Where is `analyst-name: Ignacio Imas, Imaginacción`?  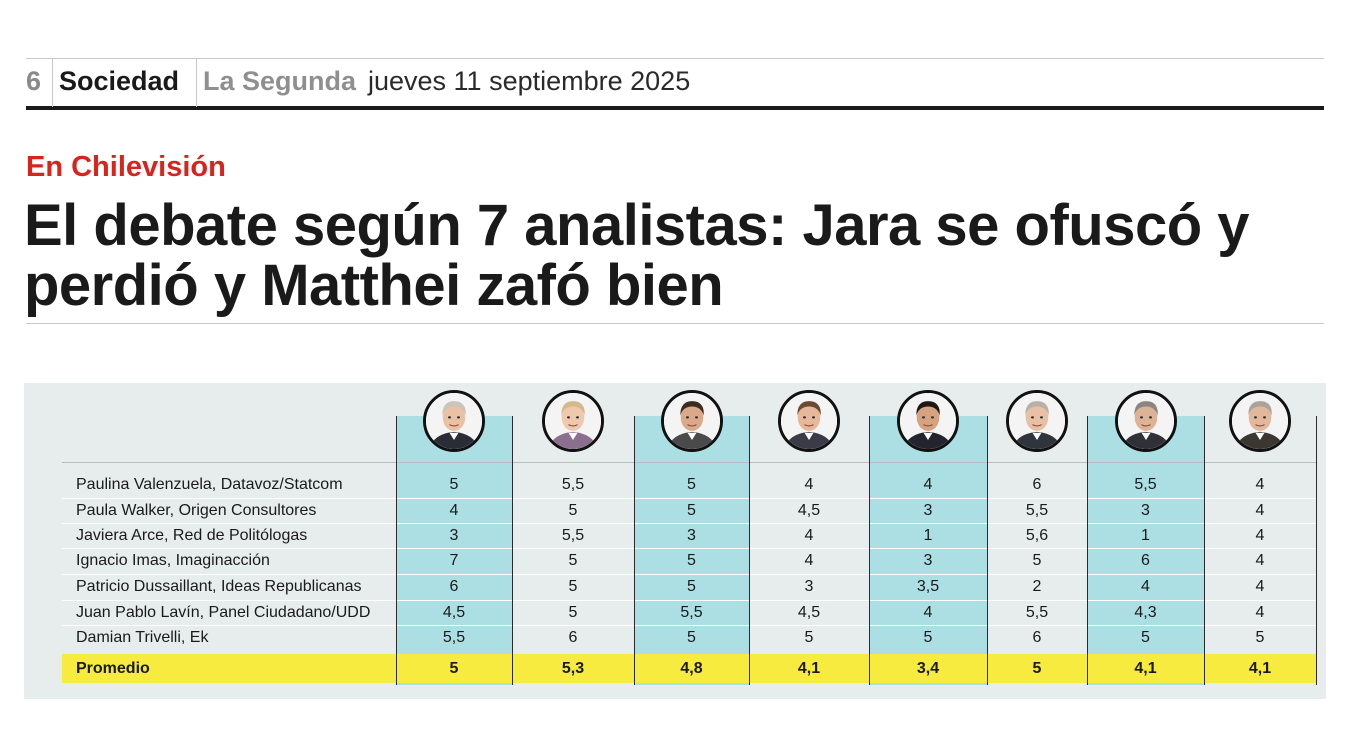 analyst-name: Ignacio Imas, Imaginacción is located at coordinates (173, 560).